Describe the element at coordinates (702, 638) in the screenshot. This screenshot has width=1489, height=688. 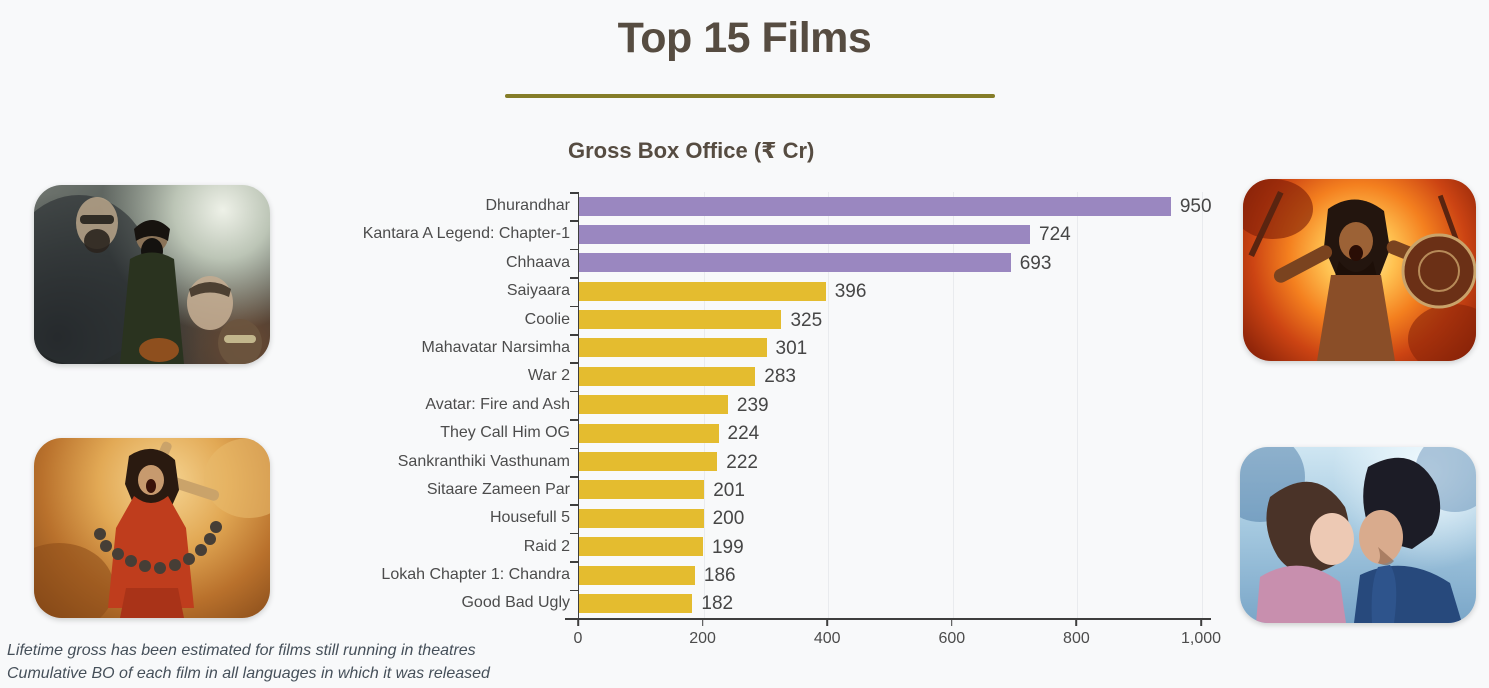
I see `x-tick-label: 200` at that location.